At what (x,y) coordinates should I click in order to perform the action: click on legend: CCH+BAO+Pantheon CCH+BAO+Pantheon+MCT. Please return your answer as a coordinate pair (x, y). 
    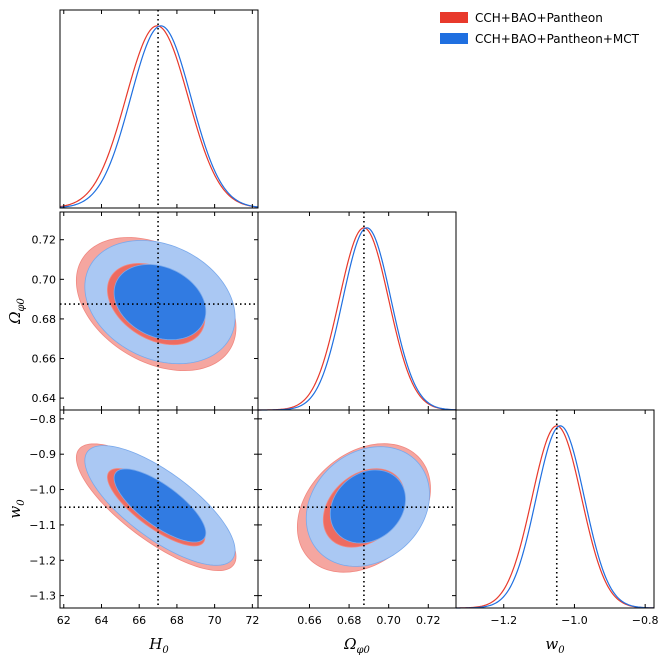
    Looking at the image, I should click on (540, 28).